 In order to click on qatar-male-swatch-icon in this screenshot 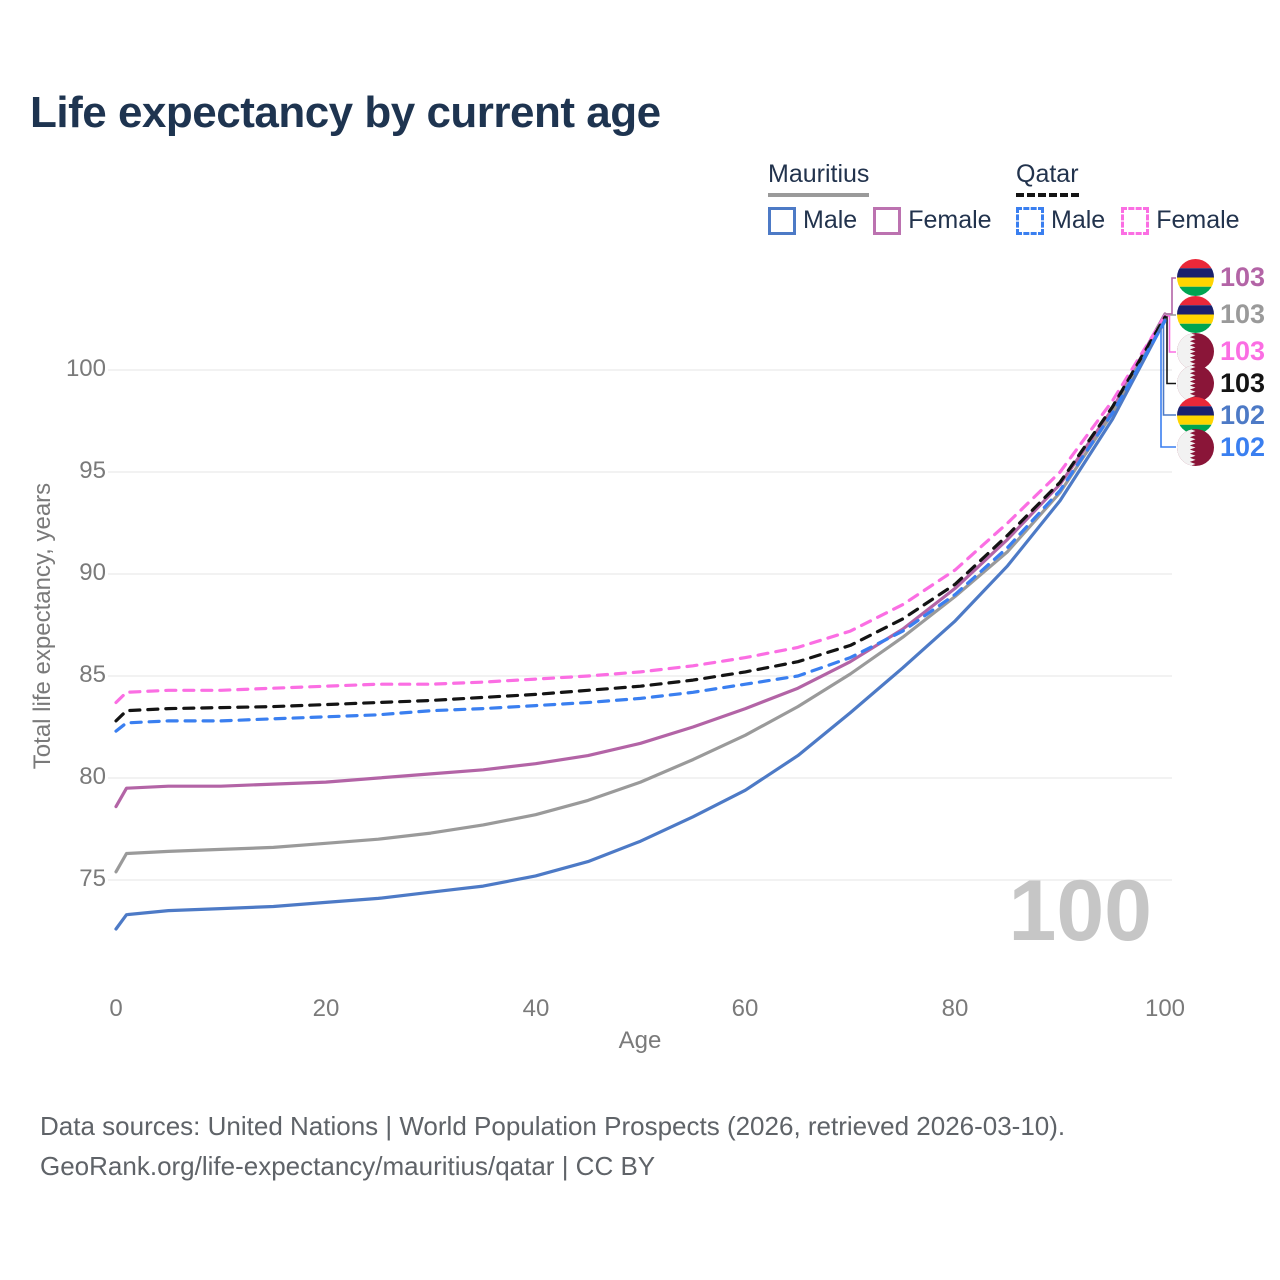, I will do `click(1030, 220)`.